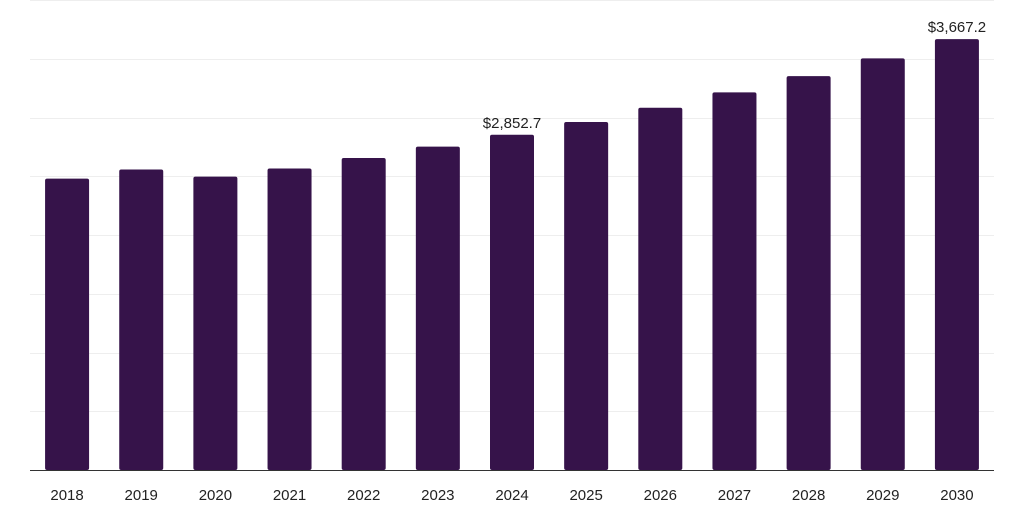 Image resolution: width=1024 pixels, height=517 pixels. Describe the element at coordinates (363, 495) in the screenshot. I see `x-tick-label-2022: 2022` at that location.